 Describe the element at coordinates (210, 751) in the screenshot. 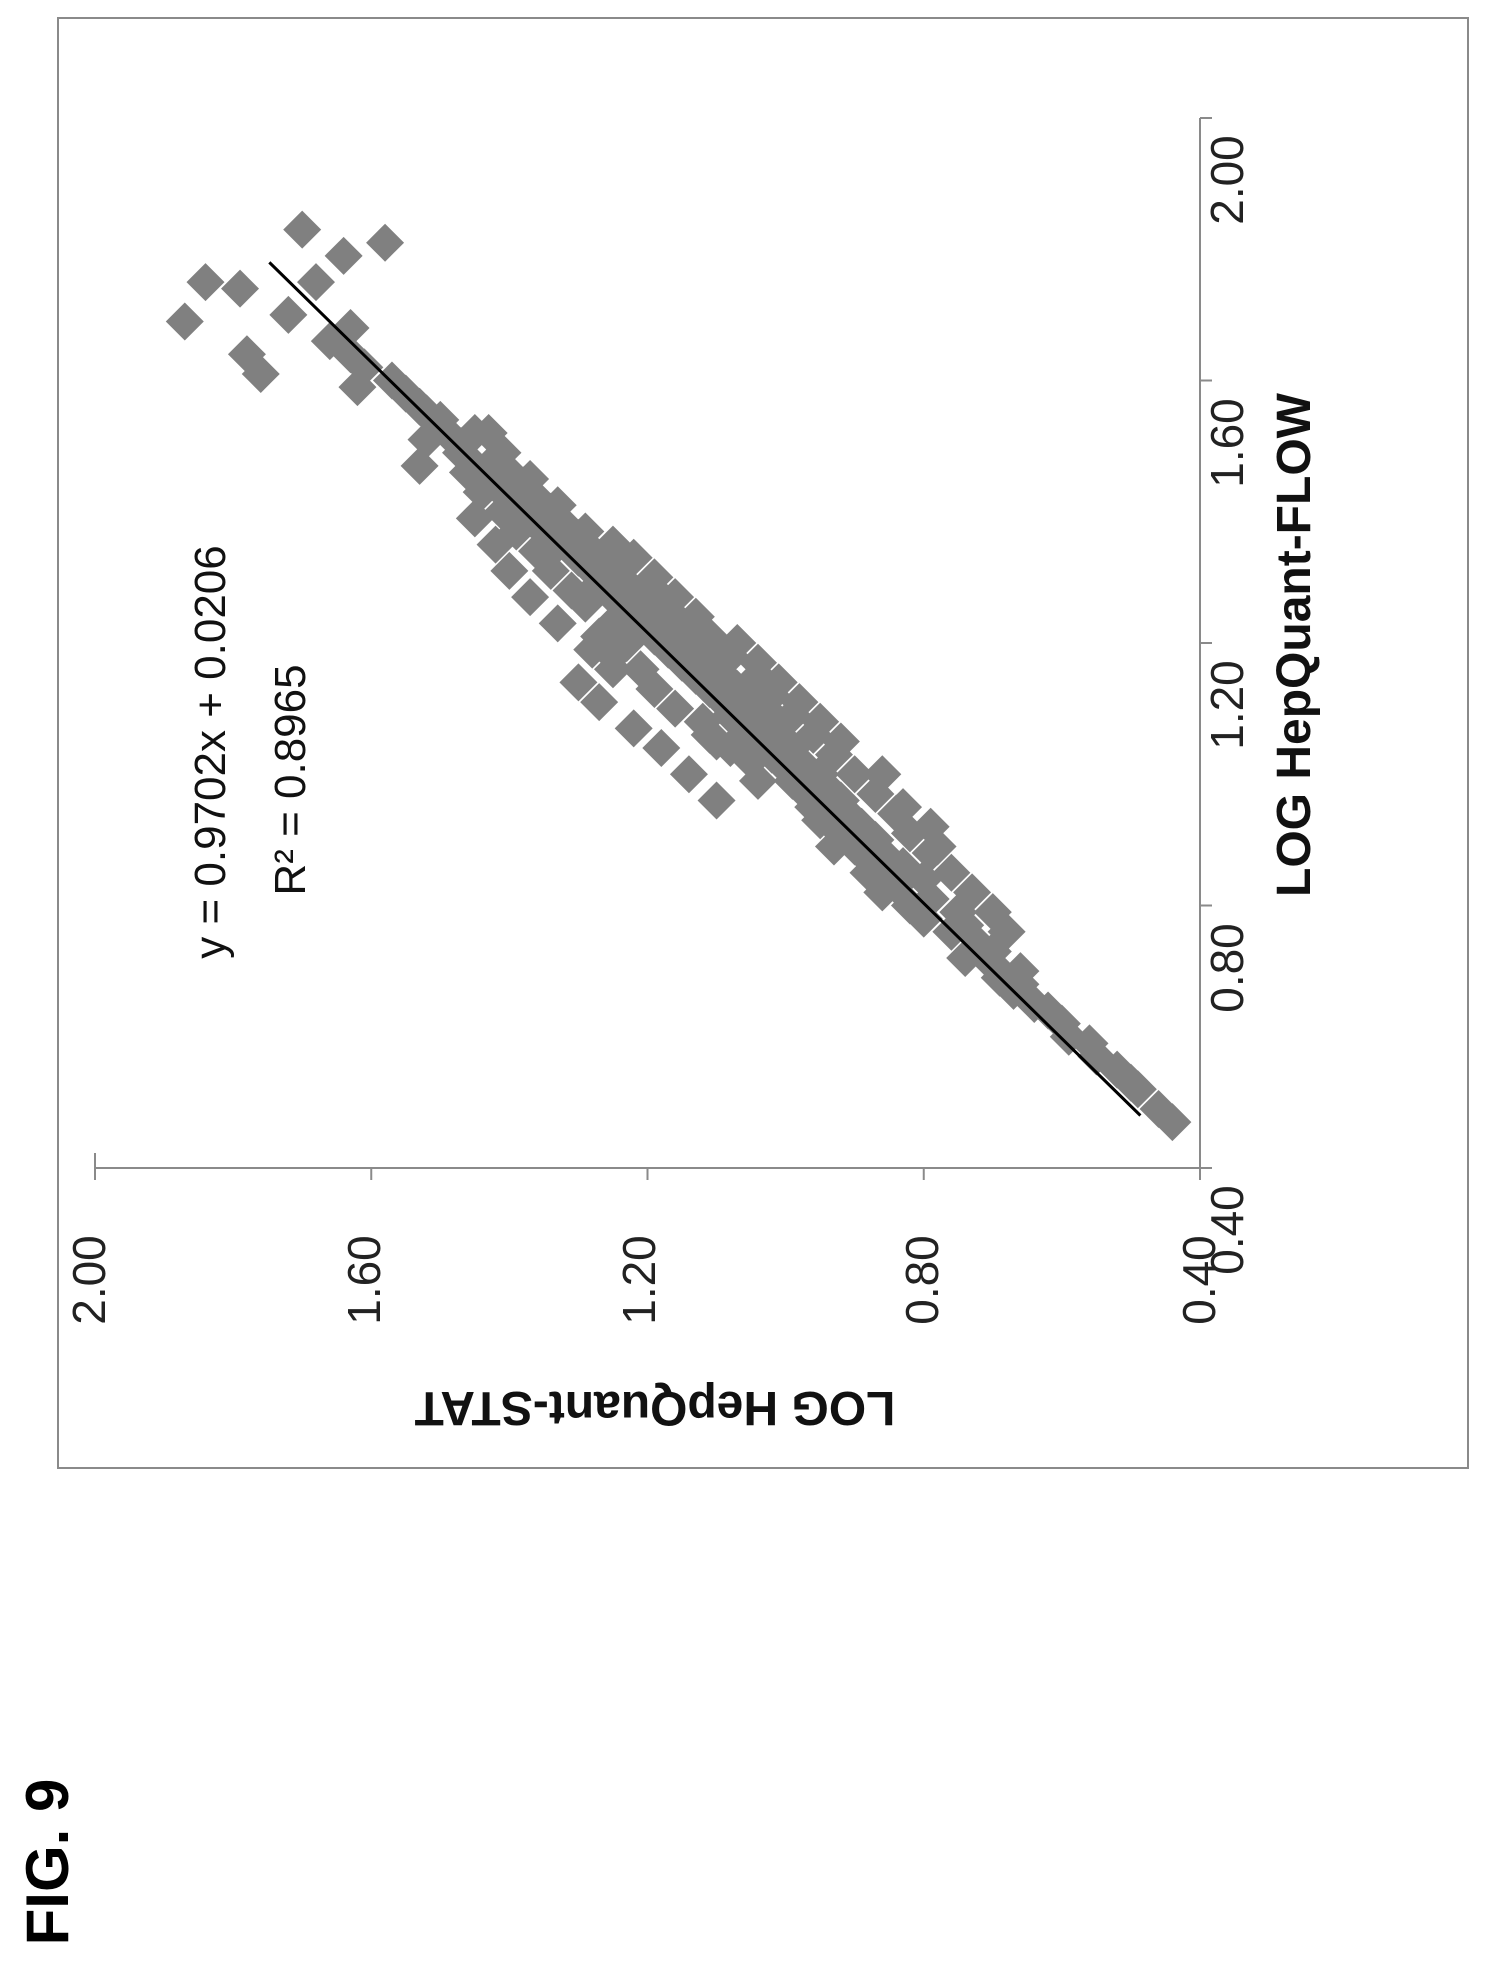

I see `trendline-equation: y = 0.9702x + 0.0206` at that location.